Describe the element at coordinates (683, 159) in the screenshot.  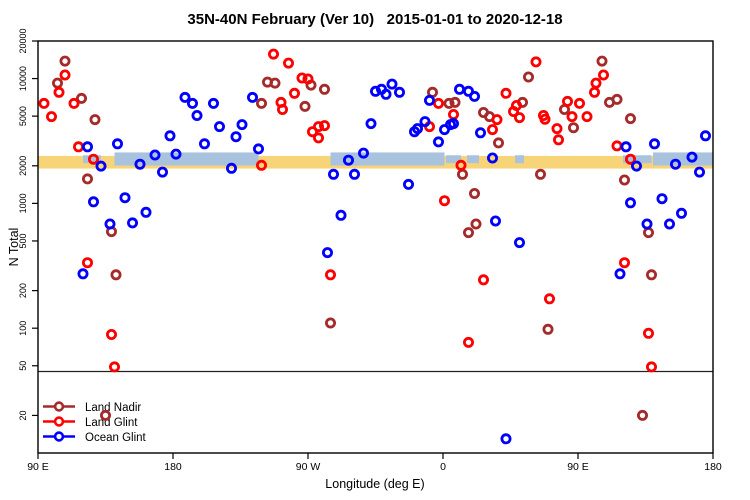
I see `ocean-band-segment` at that location.